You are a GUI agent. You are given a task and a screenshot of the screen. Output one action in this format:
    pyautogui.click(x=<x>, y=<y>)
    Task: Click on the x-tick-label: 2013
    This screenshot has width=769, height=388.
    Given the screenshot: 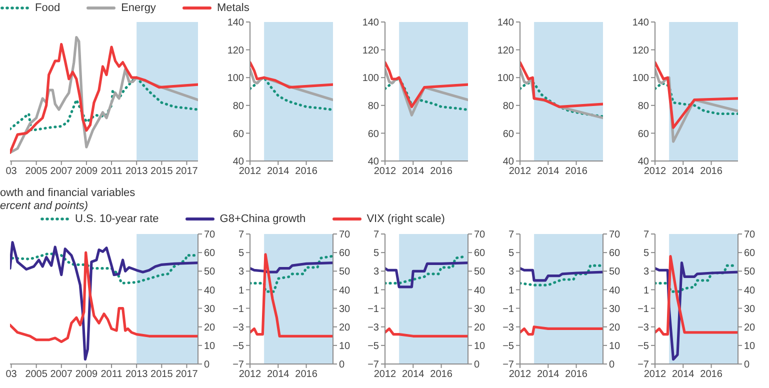 What is the action you would take?
    pyautogui.click(x=136, y=374)
    